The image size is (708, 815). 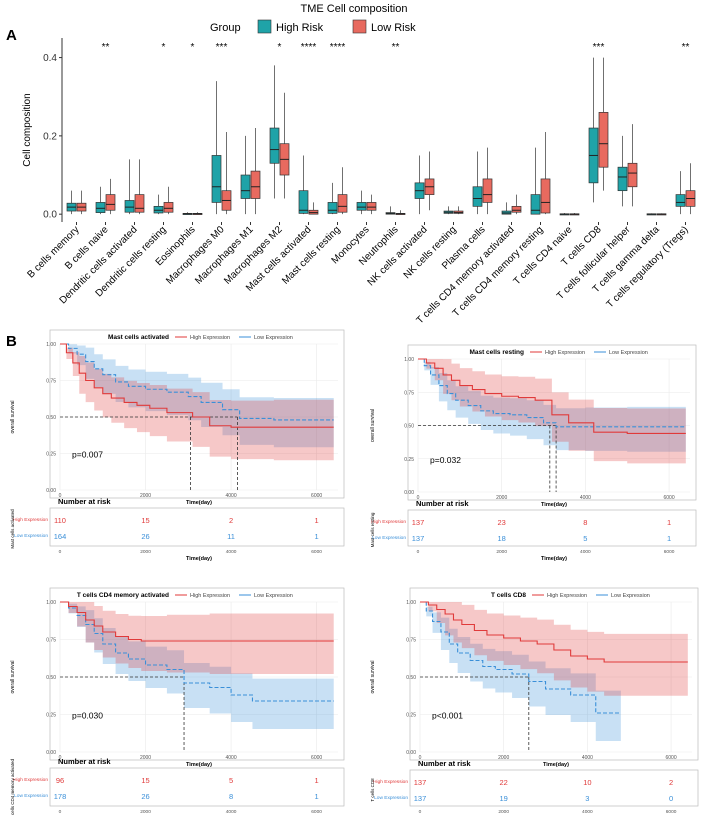 What do you see at coordinates (231, 758) in the screenshot?
I see `km-x-tick-label: 4000` at bounding box center [231, 758].